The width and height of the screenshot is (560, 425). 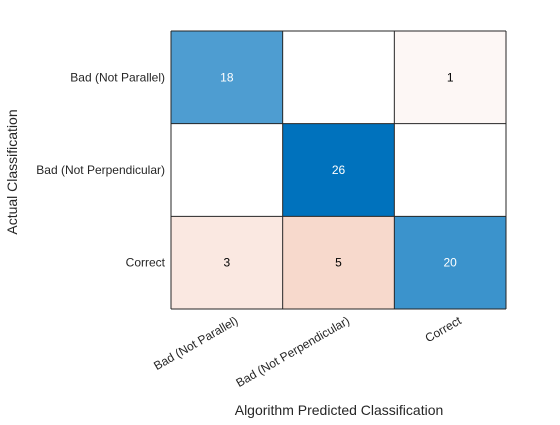 What do you see at coordinates (450, 170) in the screenshot?
I see `cell-r1-c2` at bounding box center [450, 170].